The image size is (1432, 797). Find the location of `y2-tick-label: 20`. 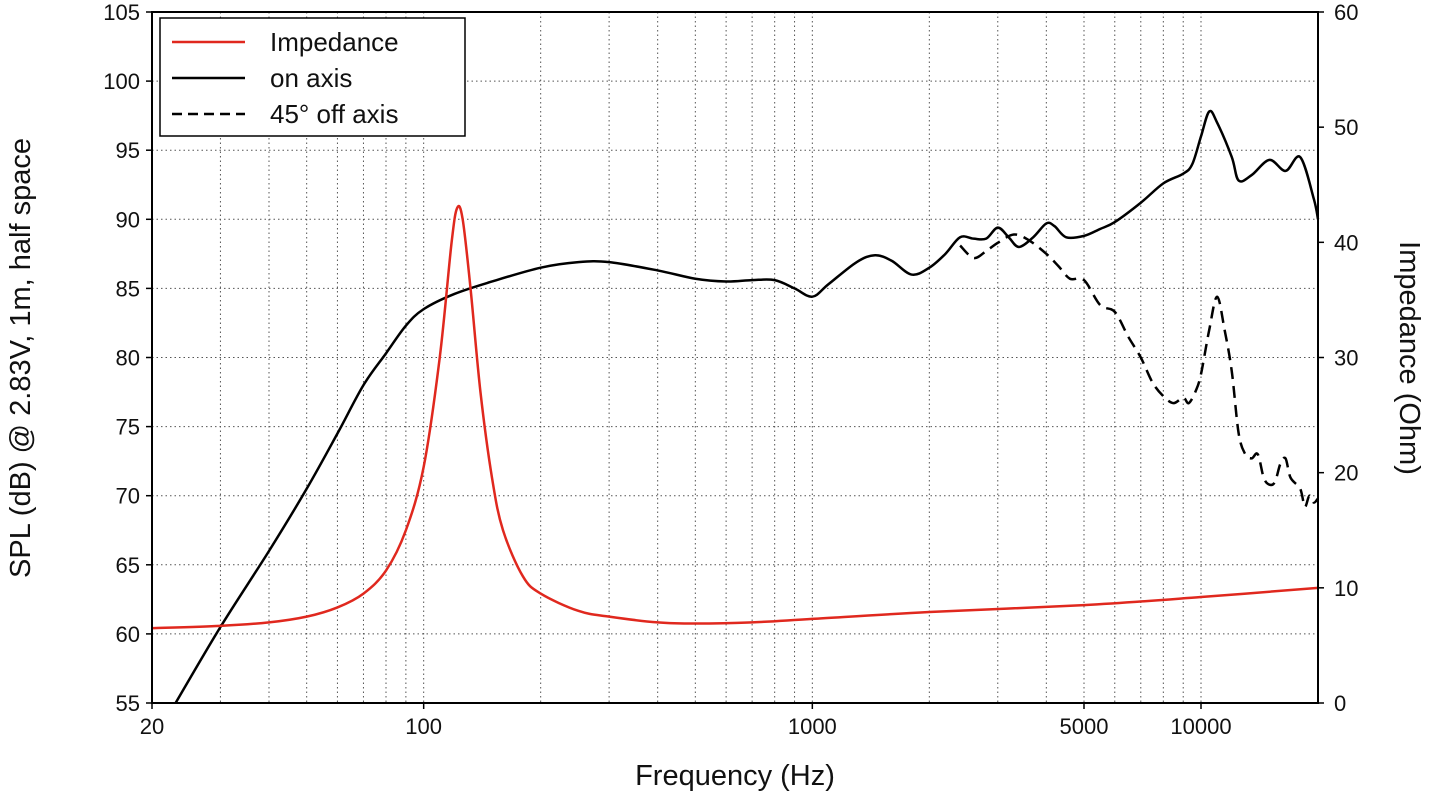

y2-tick-label: 20 is located at coordinates (1346, 473).